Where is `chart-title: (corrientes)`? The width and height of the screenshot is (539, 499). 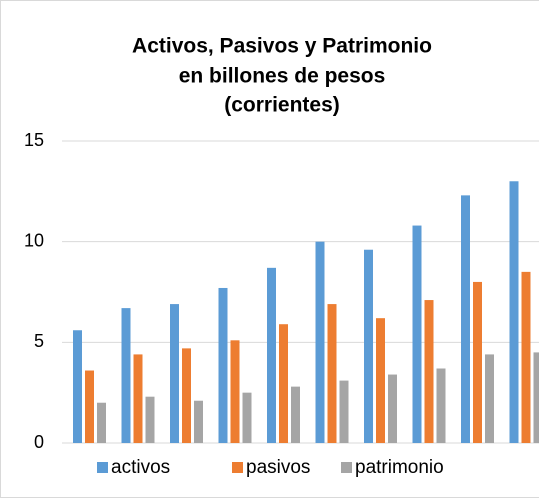
chart-title: (corrientes) is located at coordinates (282, 105).